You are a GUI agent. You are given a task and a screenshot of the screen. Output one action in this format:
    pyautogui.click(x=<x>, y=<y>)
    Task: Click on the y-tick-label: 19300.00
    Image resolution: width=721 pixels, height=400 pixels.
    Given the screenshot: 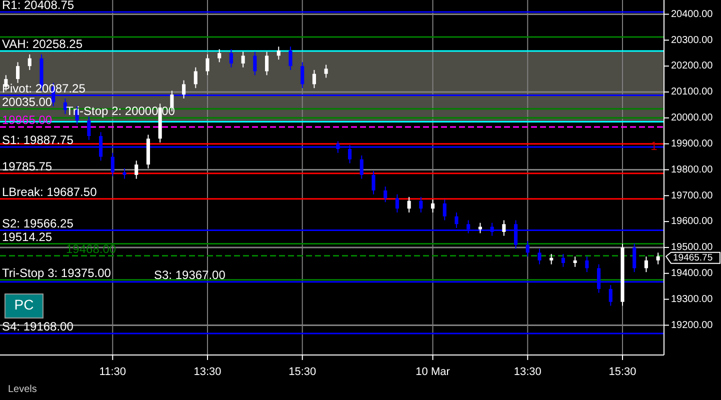 What is the action you would take?
    pyautogui.click(x=692, y=299)
    